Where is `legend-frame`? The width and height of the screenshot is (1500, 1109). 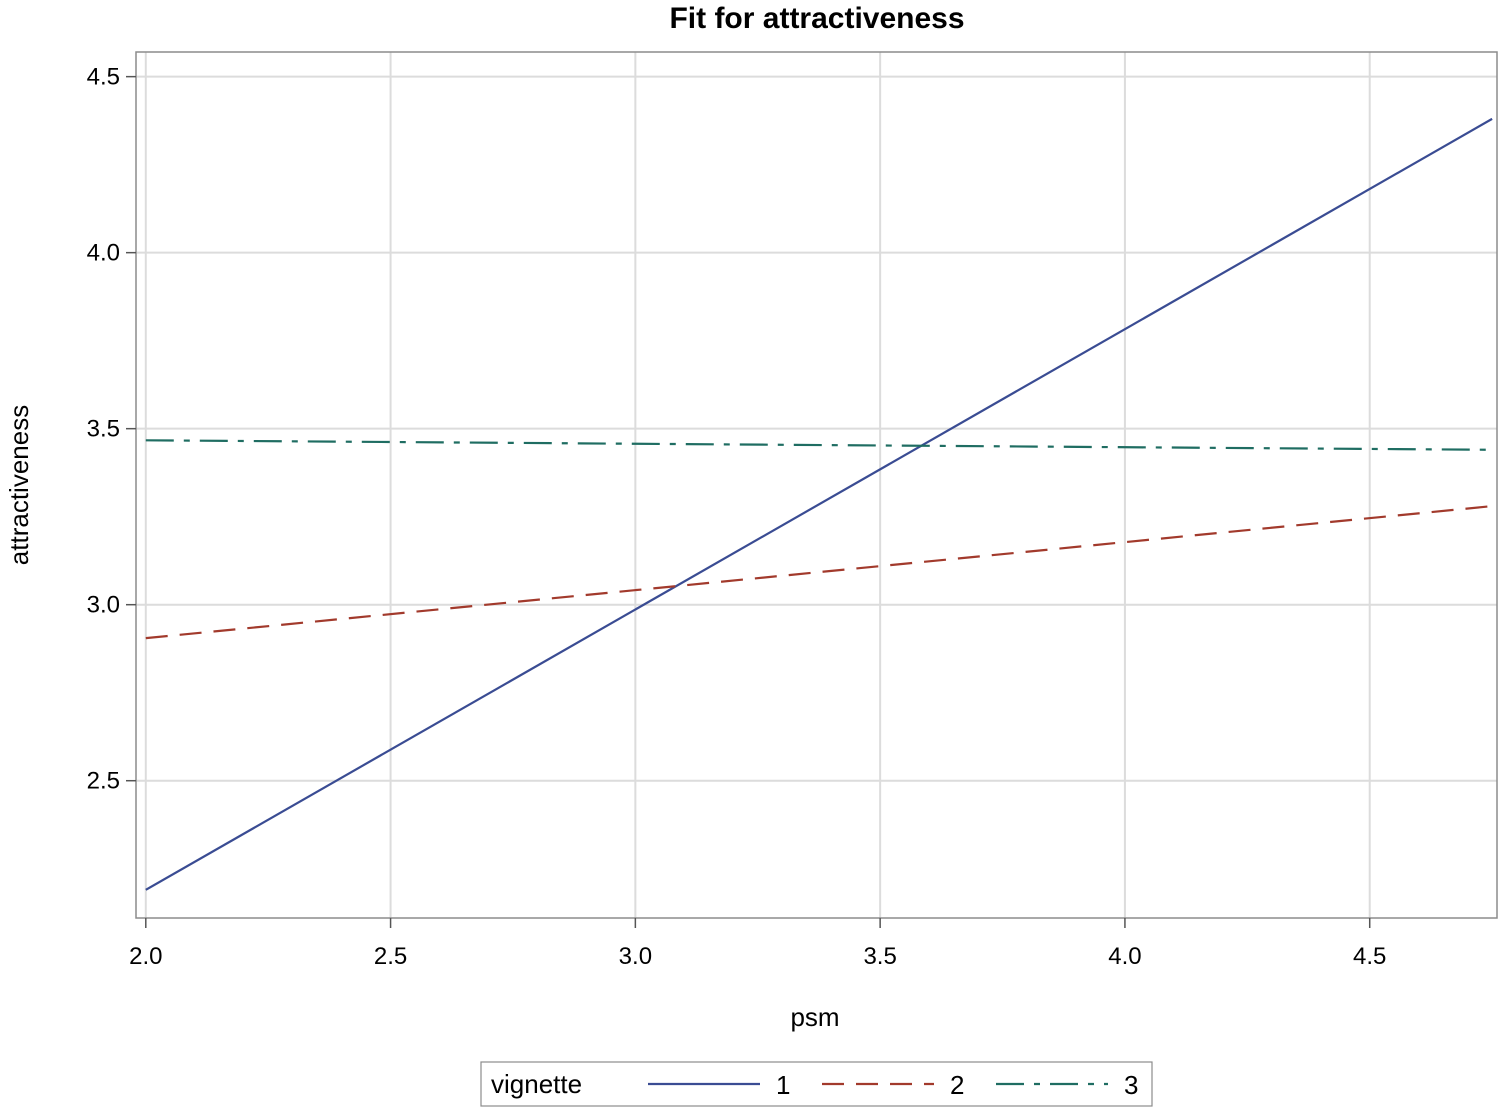 legend-frame is located at coordinates (816, 1084).